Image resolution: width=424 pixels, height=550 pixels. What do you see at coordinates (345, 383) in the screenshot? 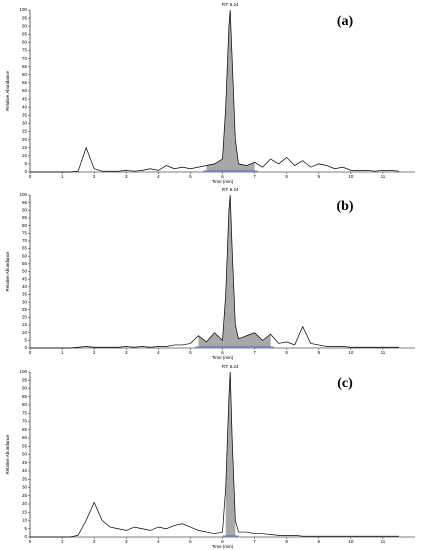
I see `panel-label: (c)` at bounding box center [345, 383].